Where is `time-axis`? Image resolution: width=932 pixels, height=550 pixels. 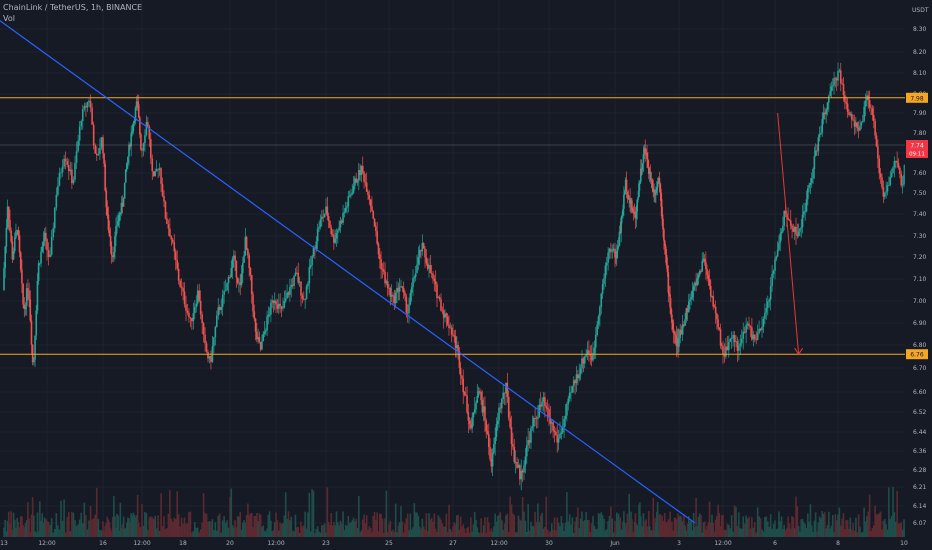
time-axis is located at coordinates (466, 543).